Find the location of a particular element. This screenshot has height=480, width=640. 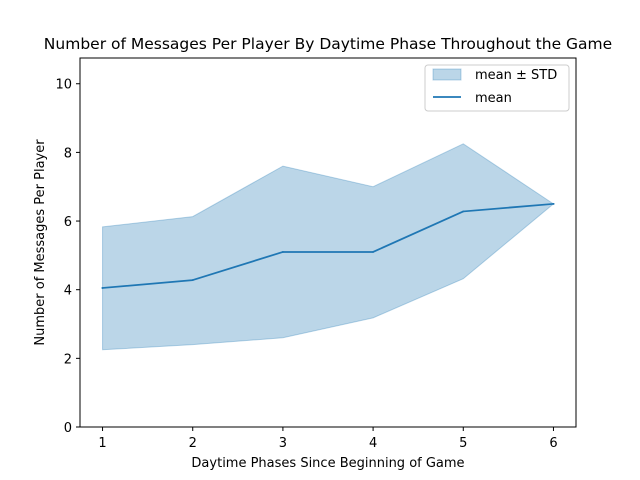

legend-label-line: mean is located at coordinates (493, 98).